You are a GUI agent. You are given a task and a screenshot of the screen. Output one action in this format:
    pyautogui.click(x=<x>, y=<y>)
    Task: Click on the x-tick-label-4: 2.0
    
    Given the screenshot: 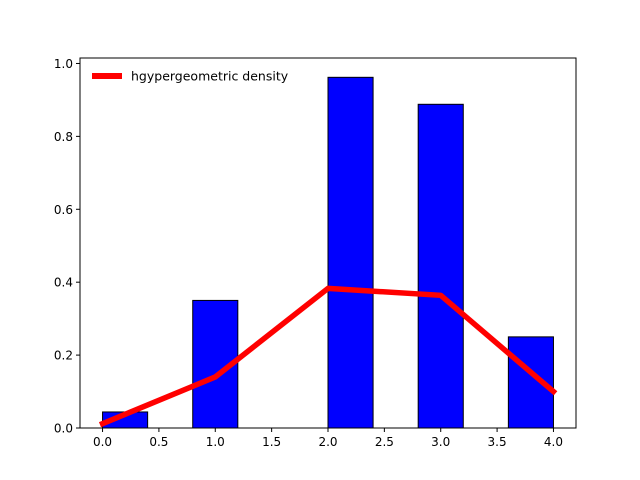 What is the action you would take?
    pyautogui.click(x=327, y=442)
    